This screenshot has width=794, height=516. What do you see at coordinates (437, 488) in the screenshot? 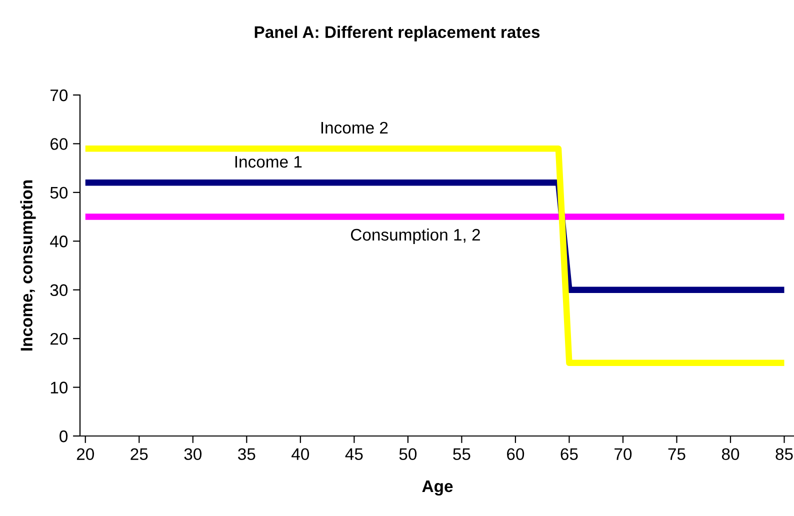
I see `x-axis-title: Age` at bounding box center [437, 488].